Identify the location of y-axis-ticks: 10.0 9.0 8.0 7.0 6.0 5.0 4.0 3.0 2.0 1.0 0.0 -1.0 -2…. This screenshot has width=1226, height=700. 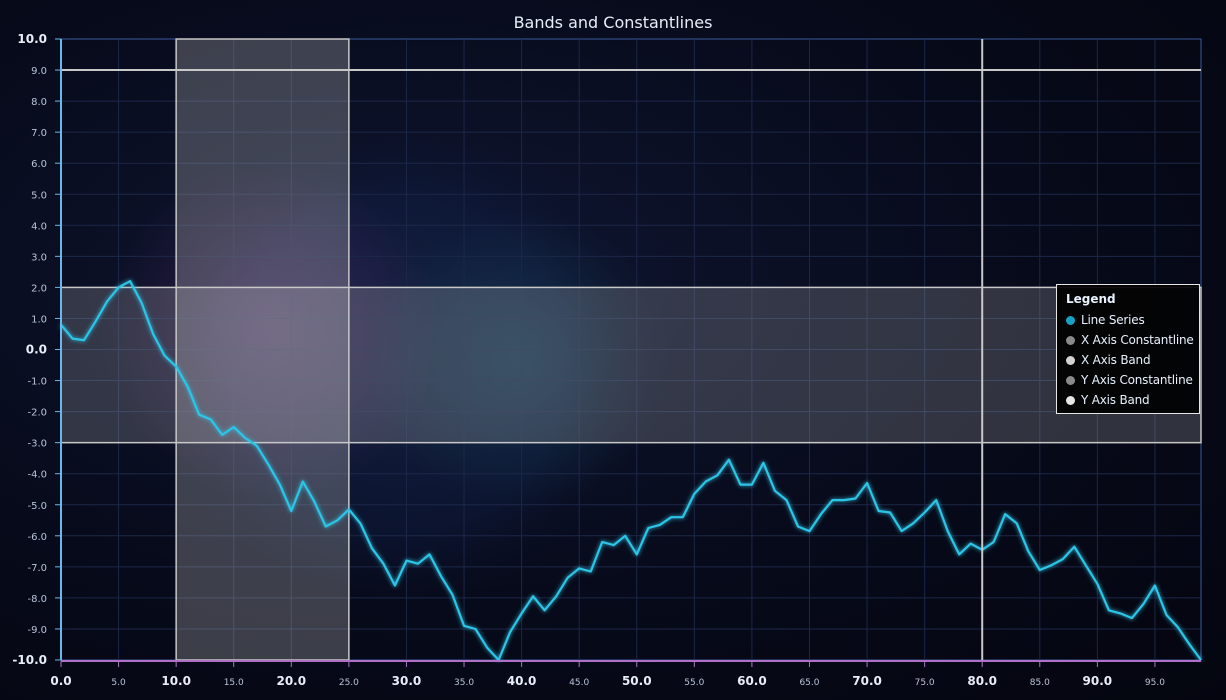
(36, 349).